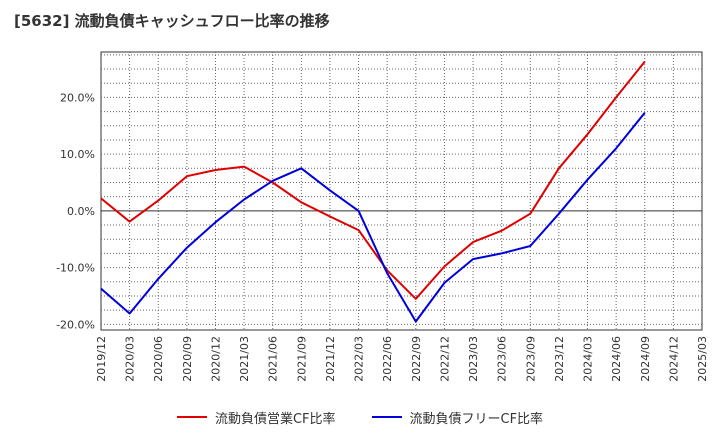  What do you see at coordinates (275, 419) in the screenshot?
I see `legend-label-operating-cf: 流動負債営業CF比率` at bounding box center [275, 419].